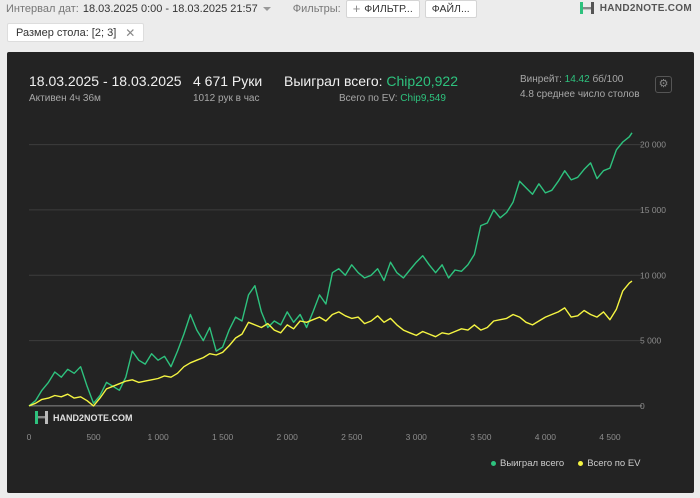 This screenshot has height=498, width=700. What do you see at coordinates (228, 81) in the screenshot?
I see `hands-count: 4 671 Руки` at bounding box center [228, 81].